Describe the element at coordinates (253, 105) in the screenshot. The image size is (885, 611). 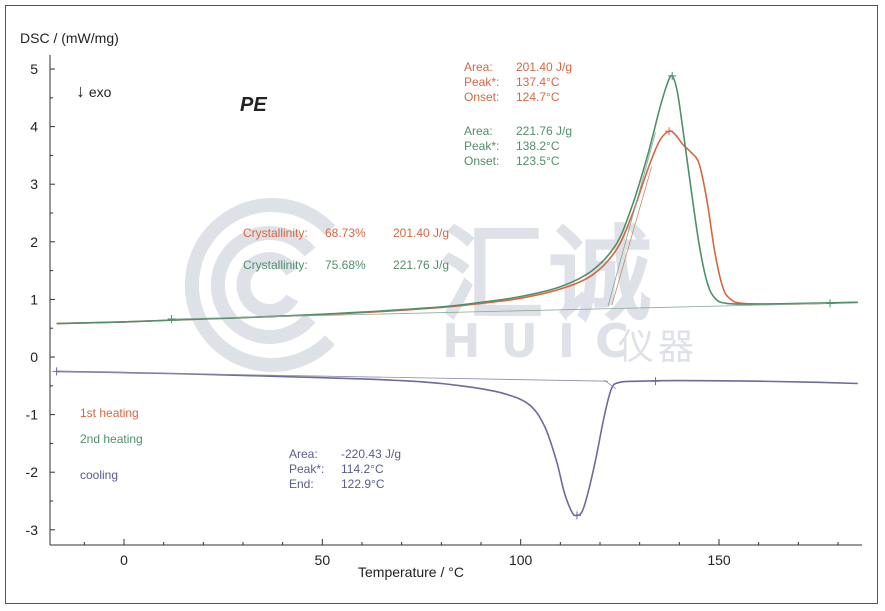
I see `chart-title: PE` at that location.